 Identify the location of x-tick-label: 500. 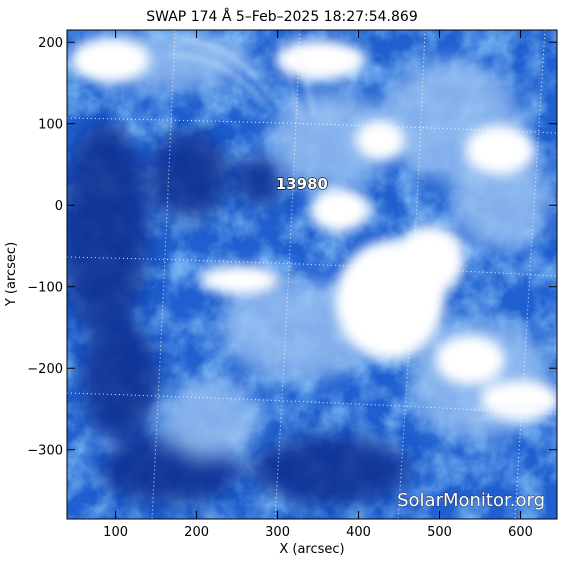
(439, 532).